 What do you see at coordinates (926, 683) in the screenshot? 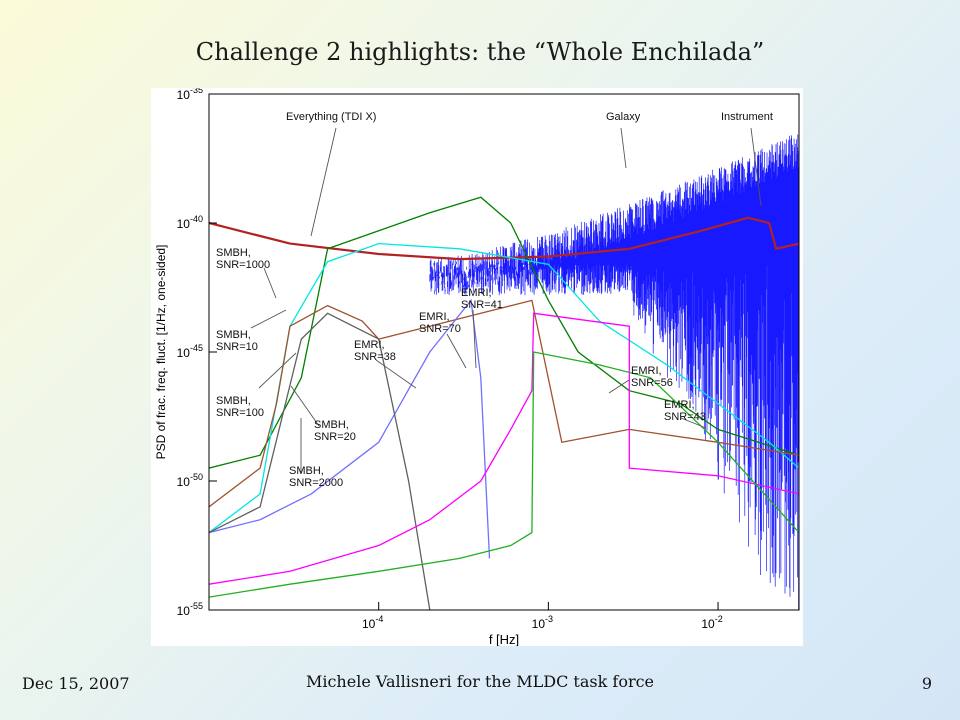
I see `page-number: 9` at bounding box center [926, 683].